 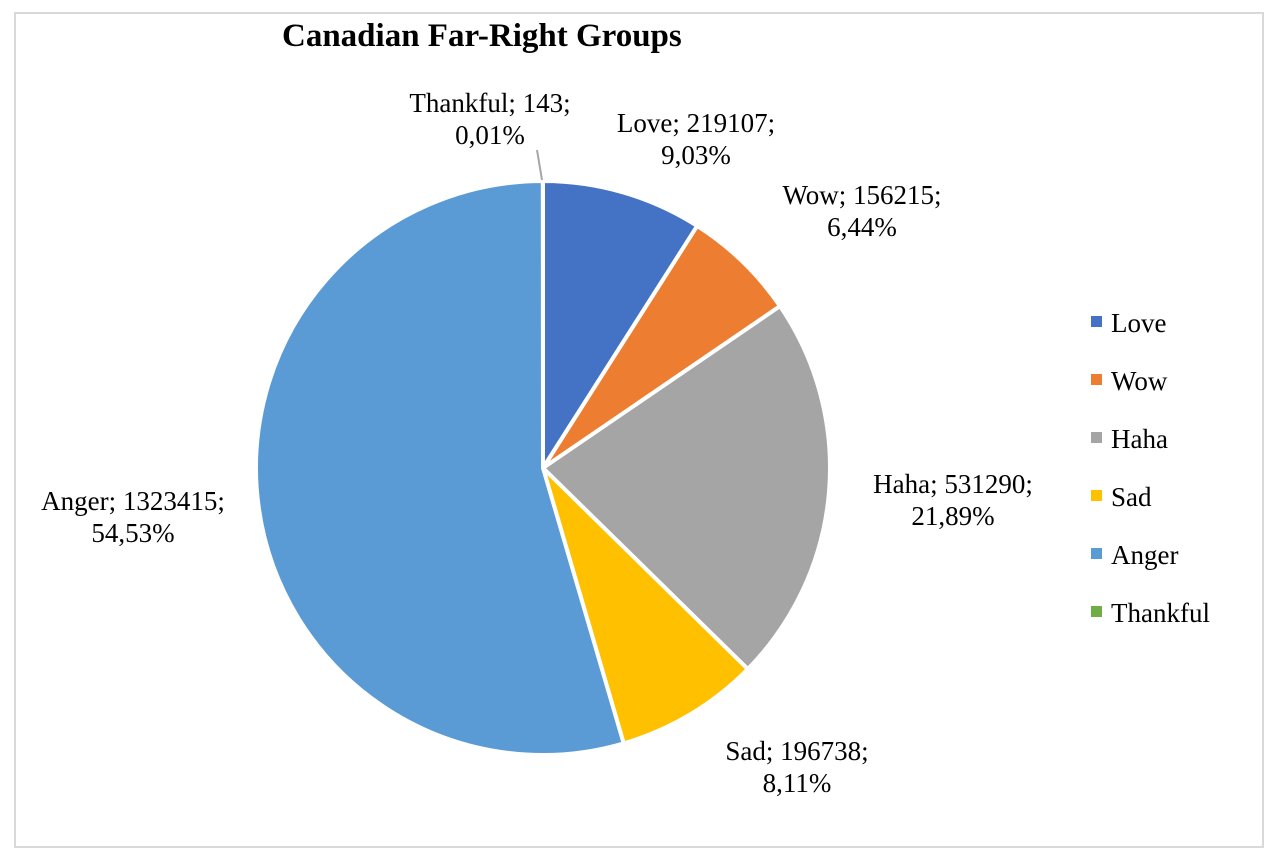 What do you see at coordinates (861, 211) in the screenshot?
I see `data-label-wow: Wow; 156215; 6,44%` at bounding box center [861, 211].